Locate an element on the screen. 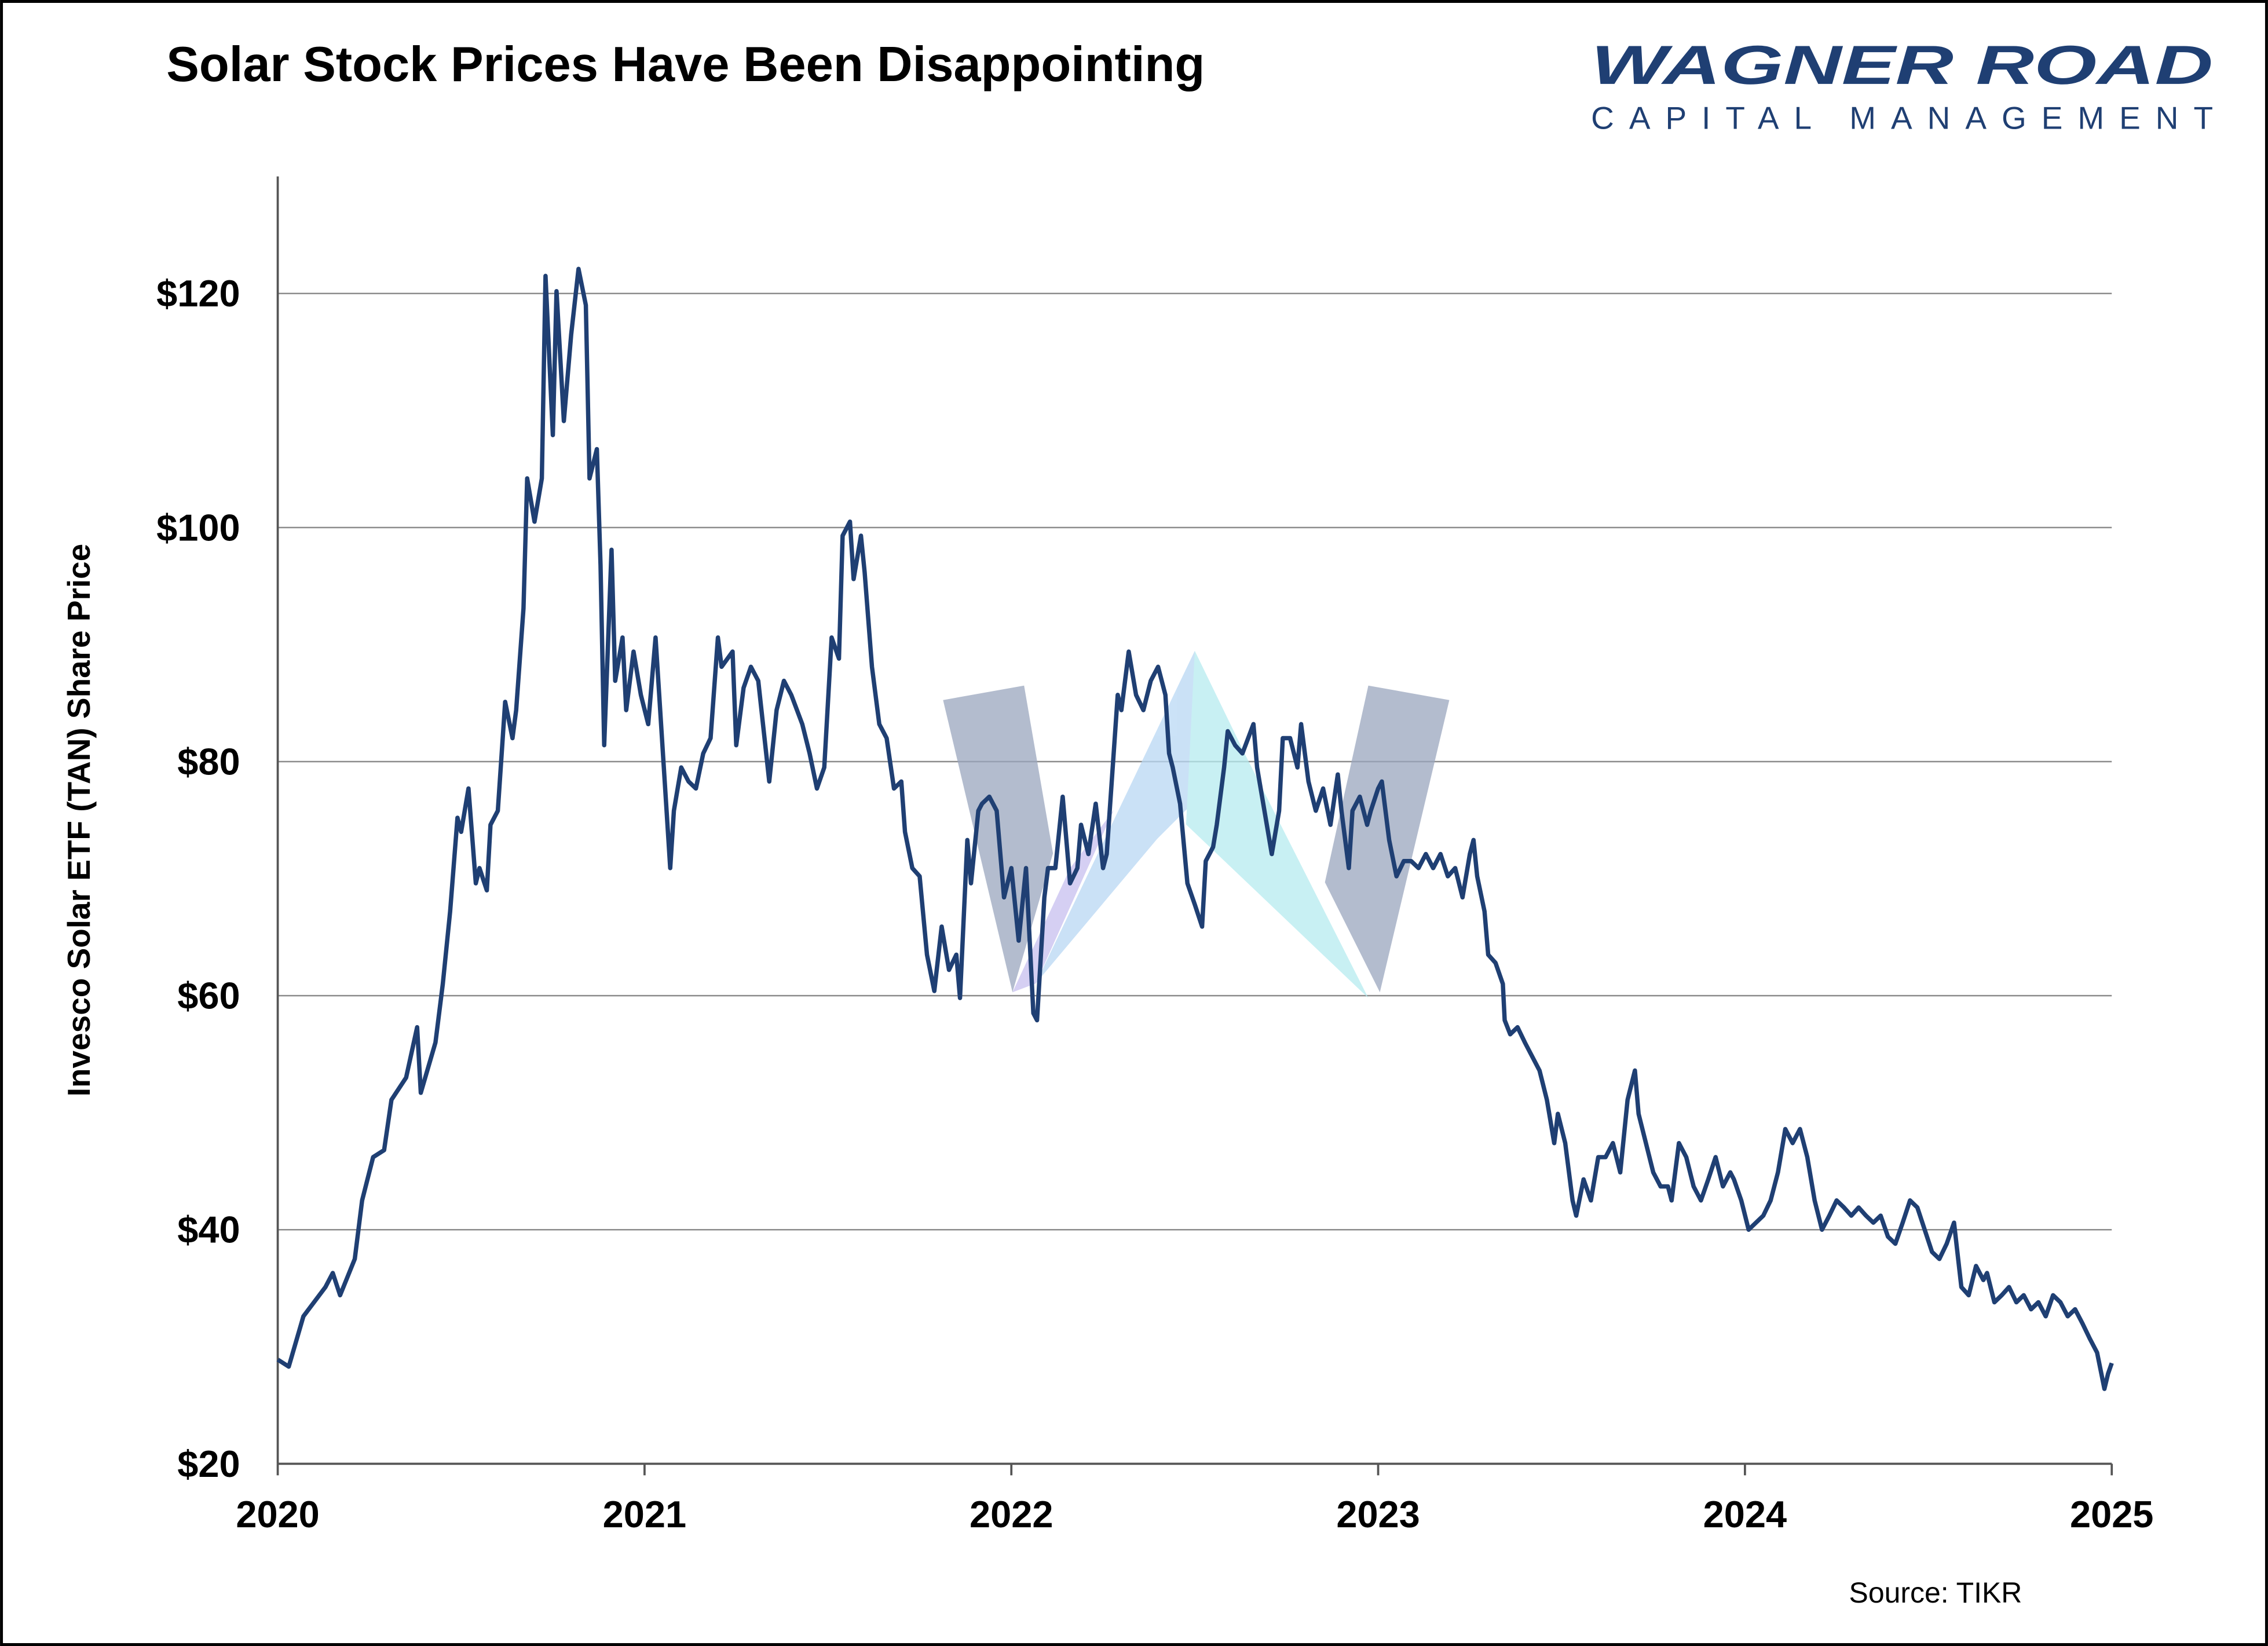 This screenshot has height=1646, width=2268. y-tick-label: $40 is located at coordinates (209, 1230).